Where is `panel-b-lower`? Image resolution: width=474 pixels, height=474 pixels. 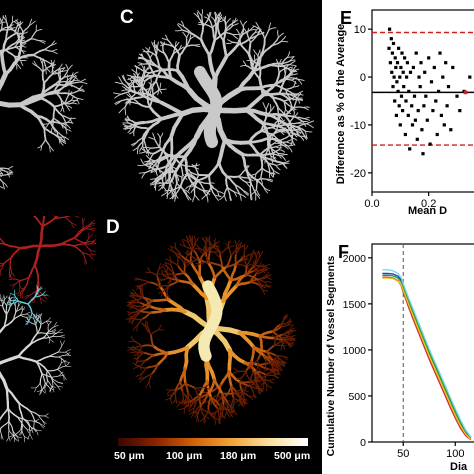
panel-b-lower is located at coordinates (48, 331).